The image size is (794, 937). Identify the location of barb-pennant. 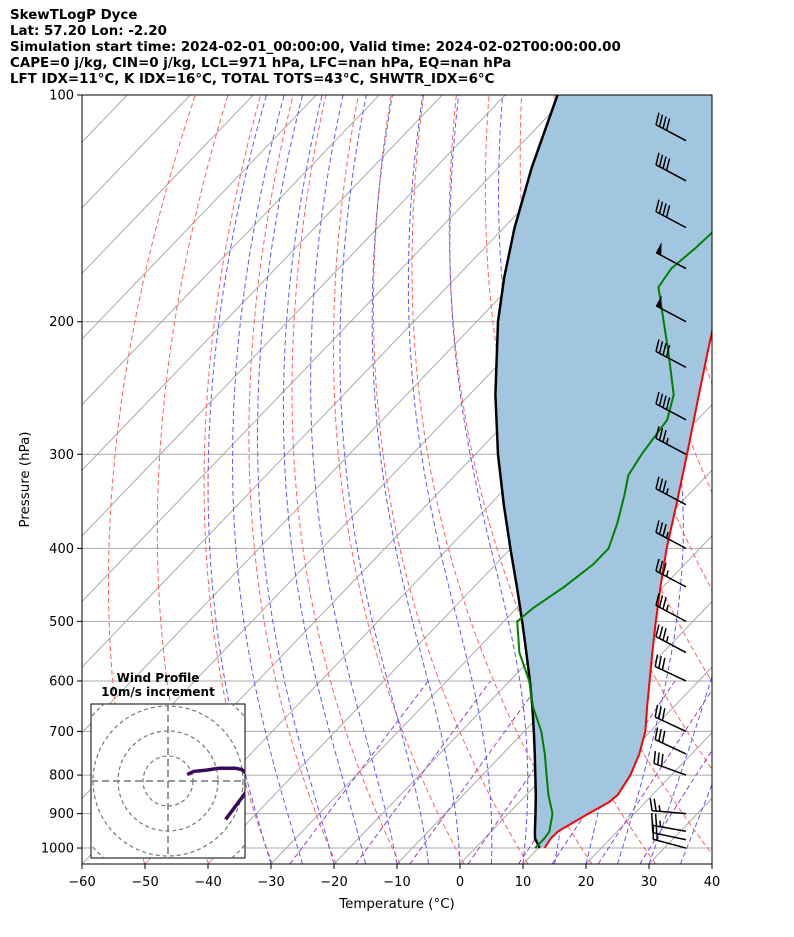
(658, 248).